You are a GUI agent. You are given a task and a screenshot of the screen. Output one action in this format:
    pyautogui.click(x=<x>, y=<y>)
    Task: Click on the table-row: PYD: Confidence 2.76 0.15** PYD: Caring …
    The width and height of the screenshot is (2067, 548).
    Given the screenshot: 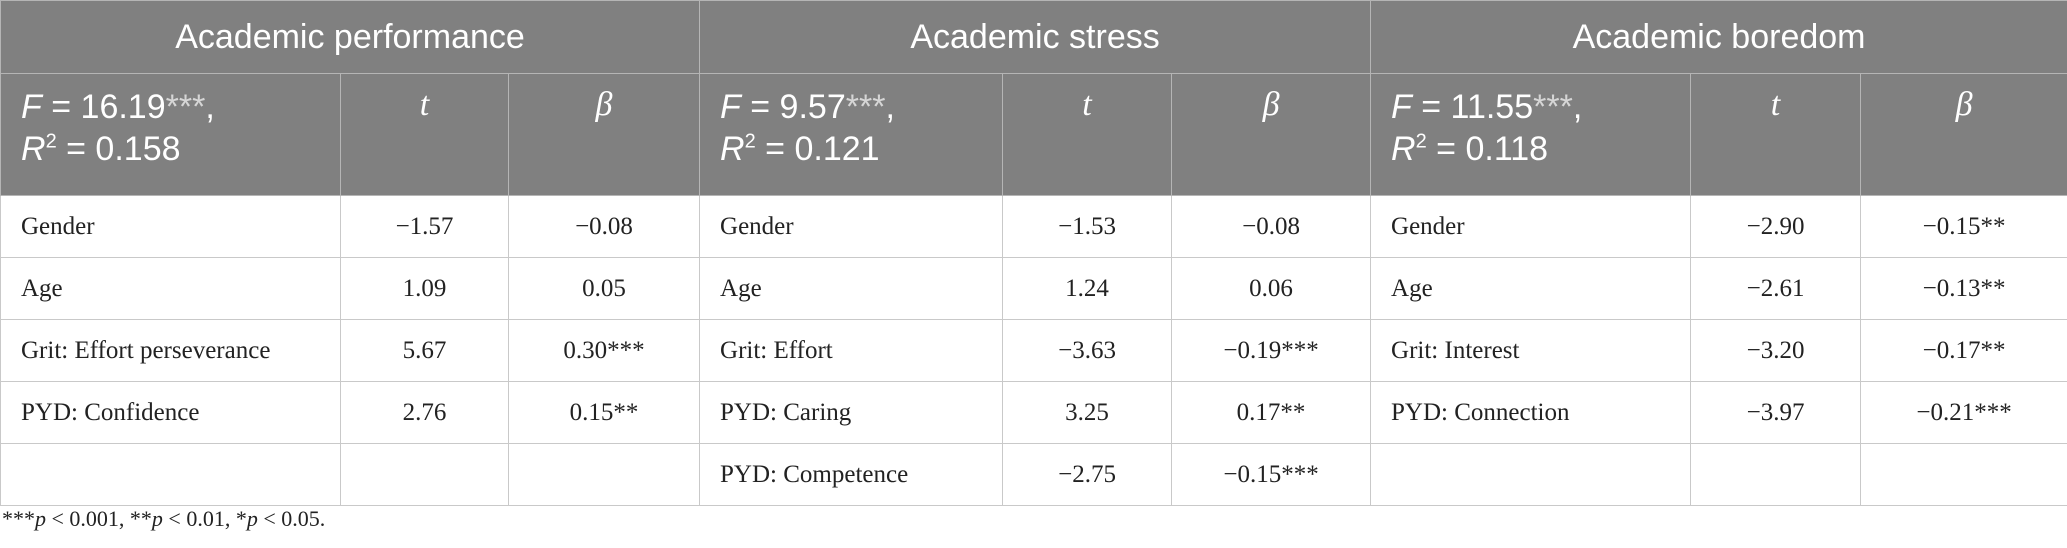 What is the action you would take?
    pyautogui.click(x=1033, y=412)
    